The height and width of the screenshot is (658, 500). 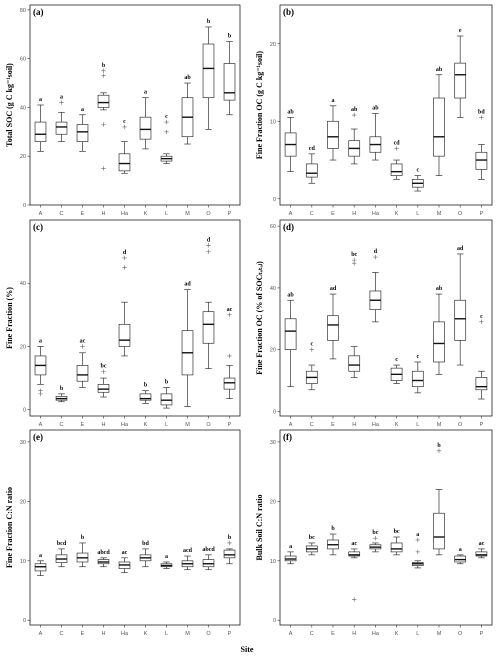 I want to click on box-P: ac, so click(x=481, y=550).